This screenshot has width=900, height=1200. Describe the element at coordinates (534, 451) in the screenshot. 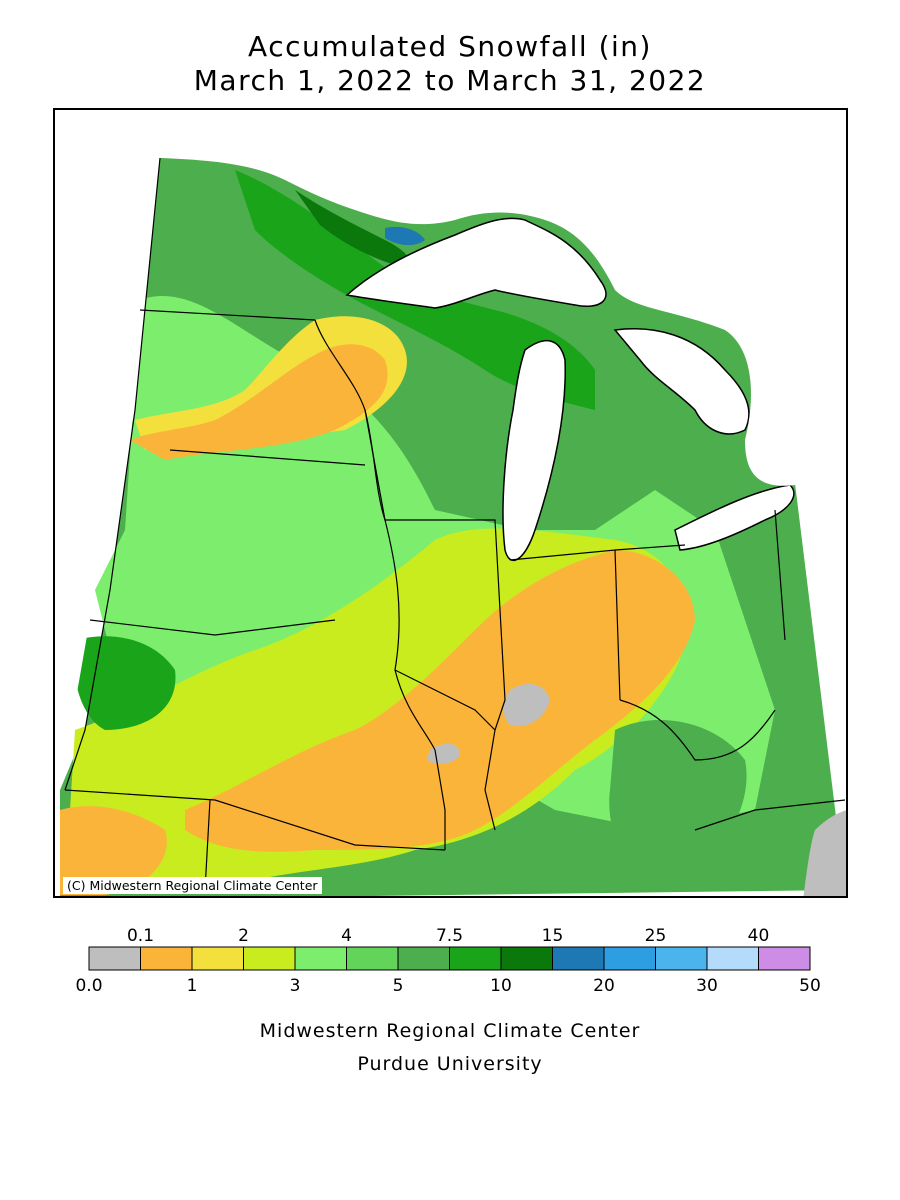

I see `lake-michigan` at that location.